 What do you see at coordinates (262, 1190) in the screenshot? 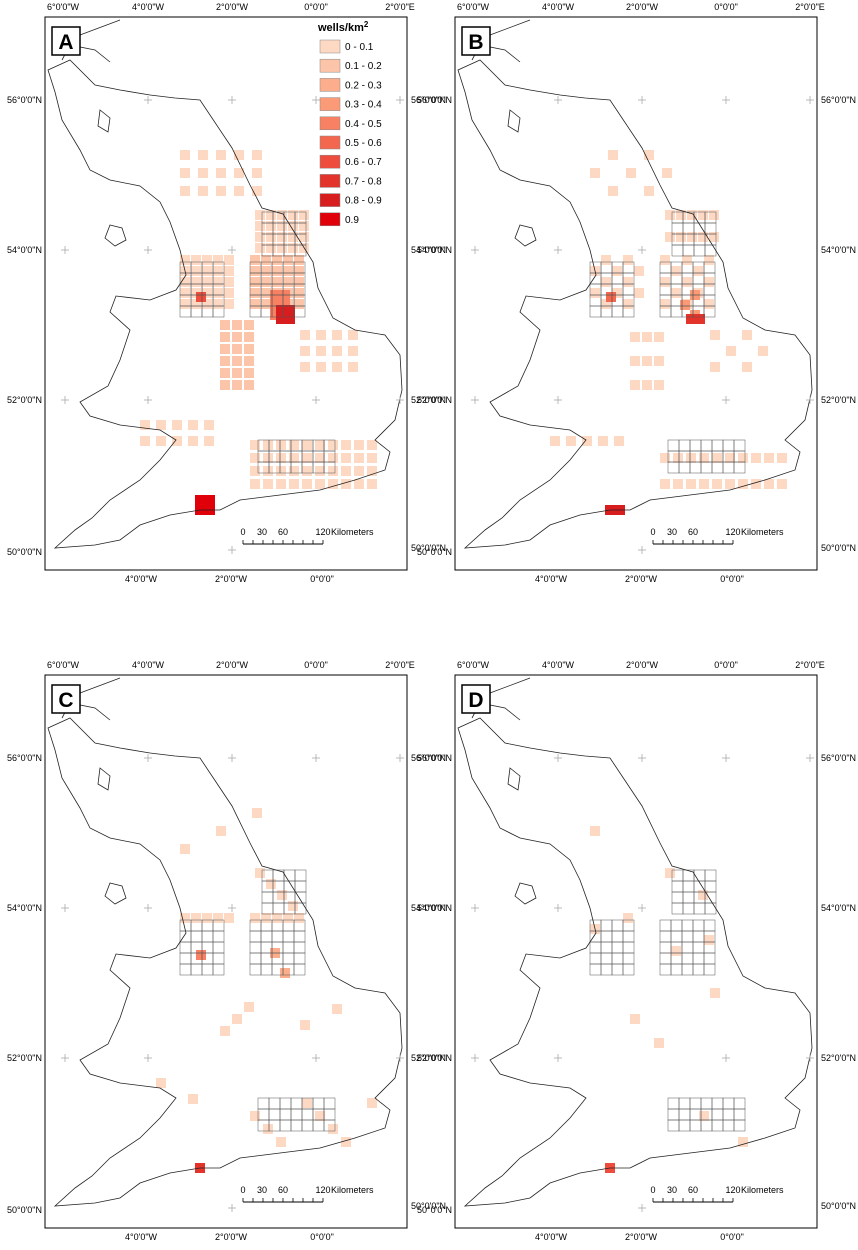
I see `scale-label: 30` at bounding box center [262, 1190].